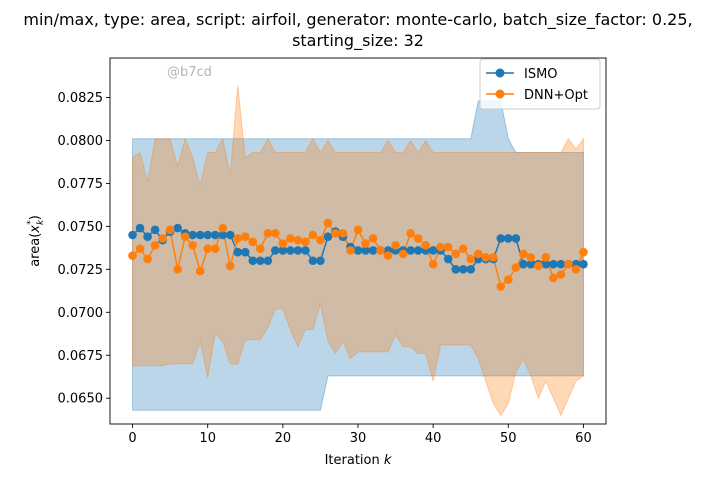 The height and width of the screenshot is (477, 716). I want to click on y-axis-label-sub: k, so click(41, 222).